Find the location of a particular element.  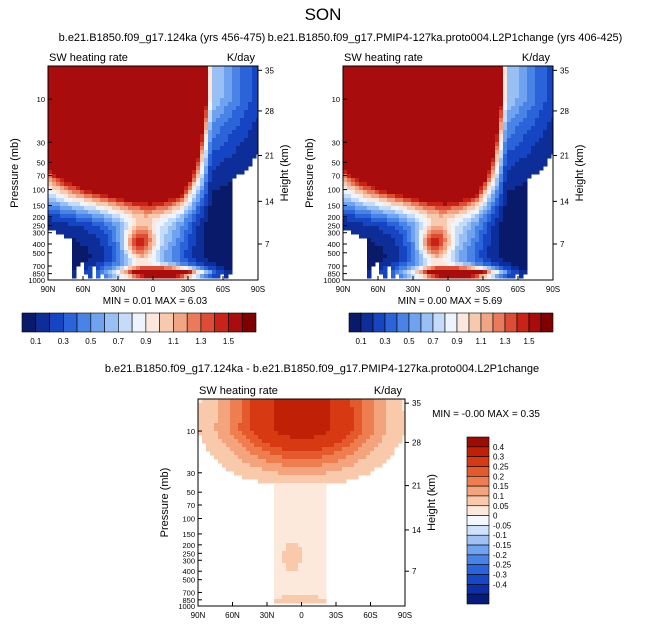

panel-diff-footer: MIN = -0.00 MAX = 0.35 is located at coordinates (486, 414).